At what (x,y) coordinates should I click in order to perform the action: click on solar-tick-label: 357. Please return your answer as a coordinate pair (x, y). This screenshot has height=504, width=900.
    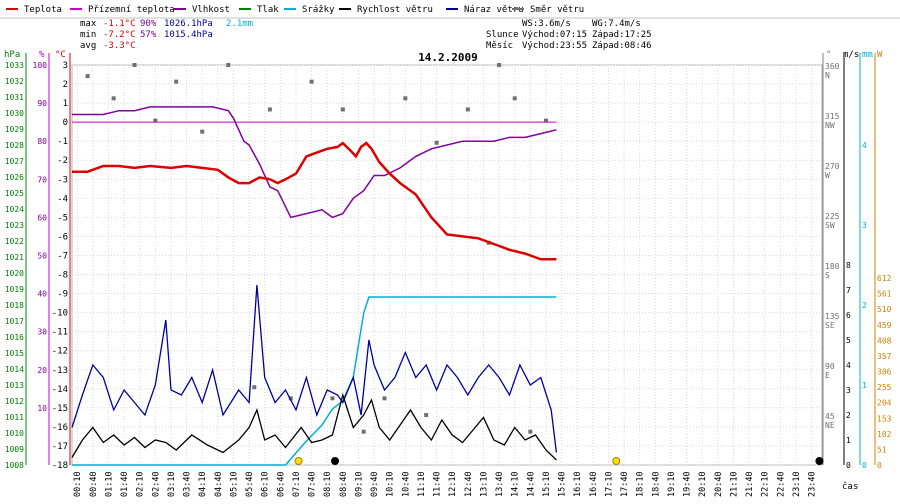
    Looking at the image, I should click on (884, 356).